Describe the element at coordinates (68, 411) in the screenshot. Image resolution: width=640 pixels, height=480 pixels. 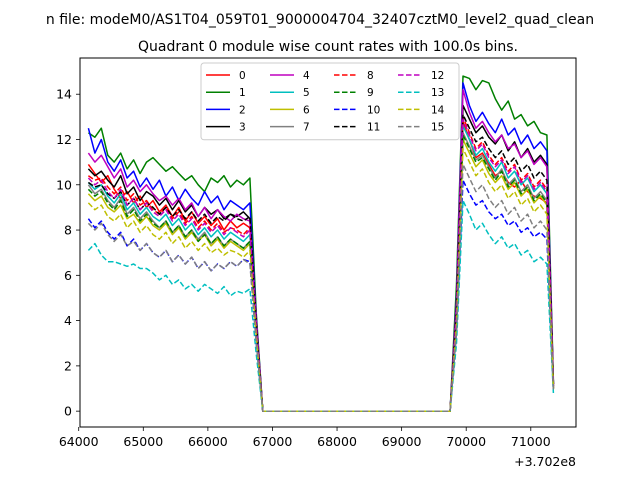
I see `y-tick-label: 0` at that location.